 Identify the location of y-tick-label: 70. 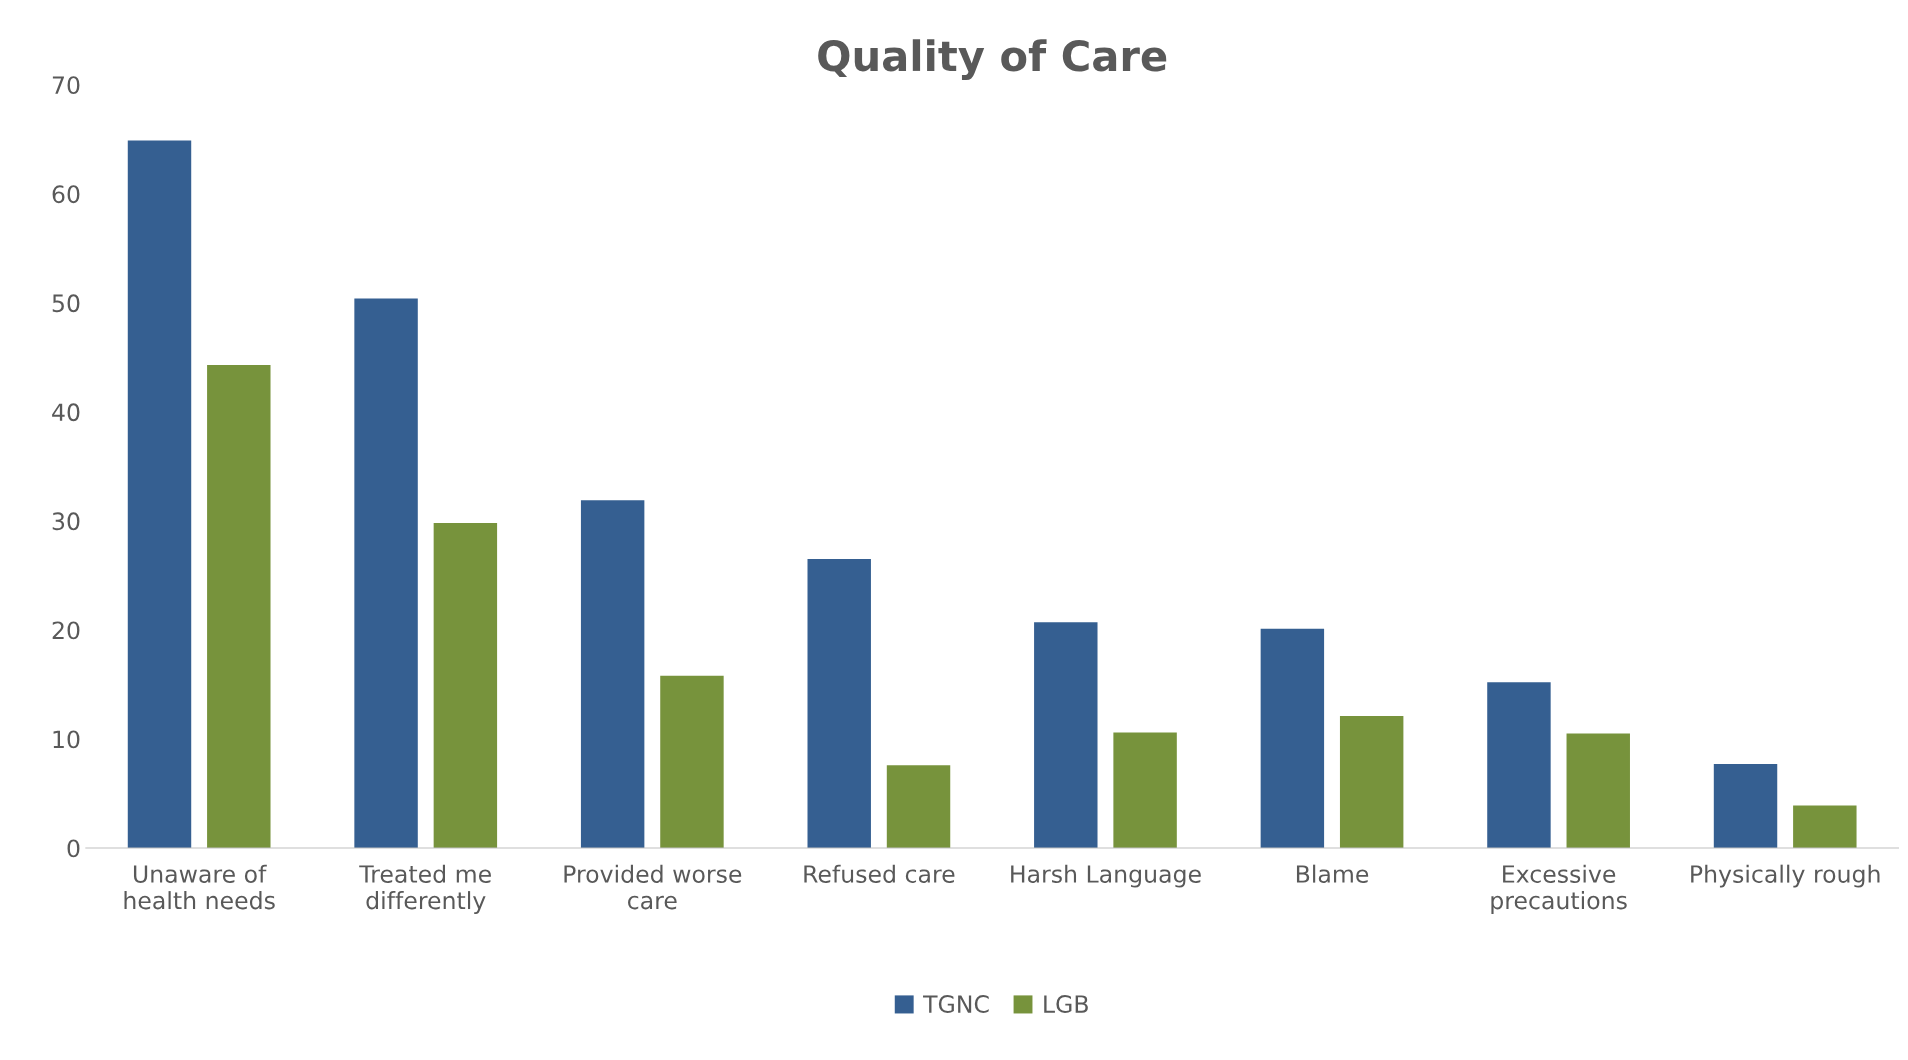
(66, 85).